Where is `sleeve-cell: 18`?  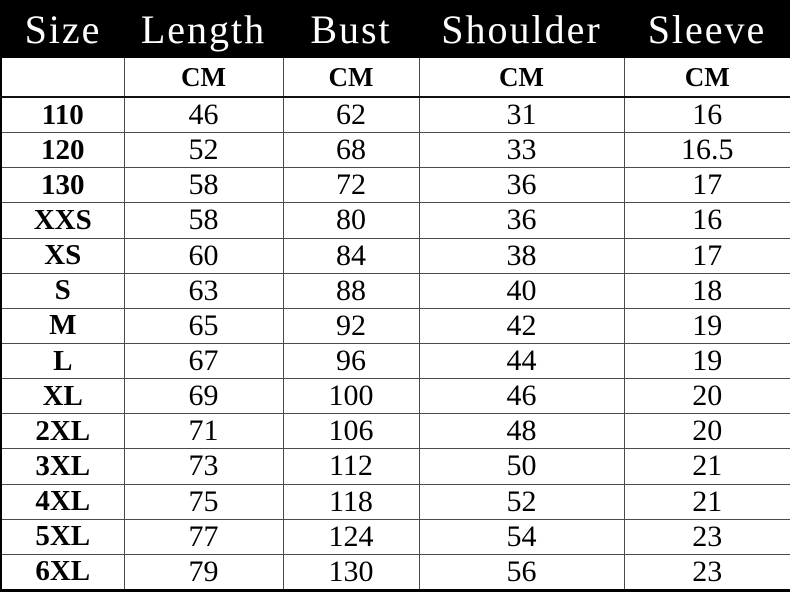 sleeve-cell: 18 is located at coordinates (706, 290).